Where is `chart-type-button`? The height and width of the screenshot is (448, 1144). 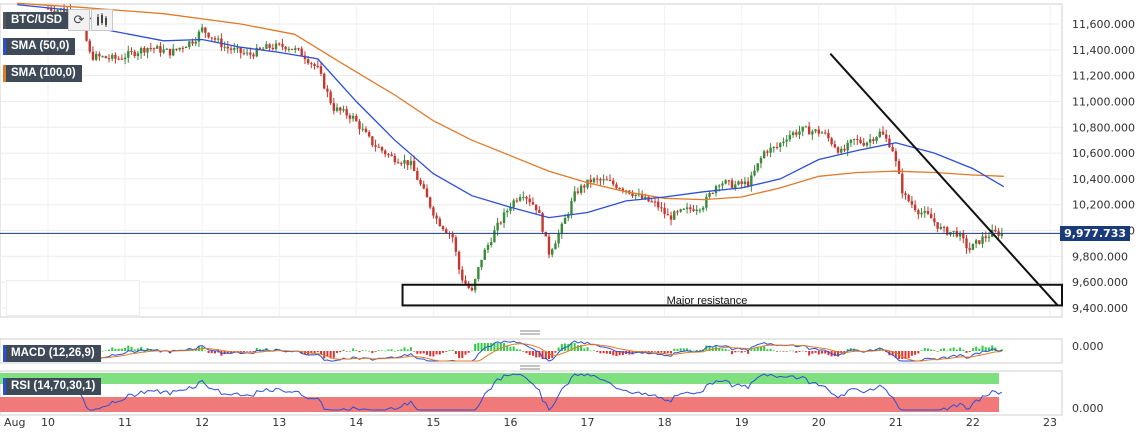
chart-type-button is located at coordinates (102, 20).